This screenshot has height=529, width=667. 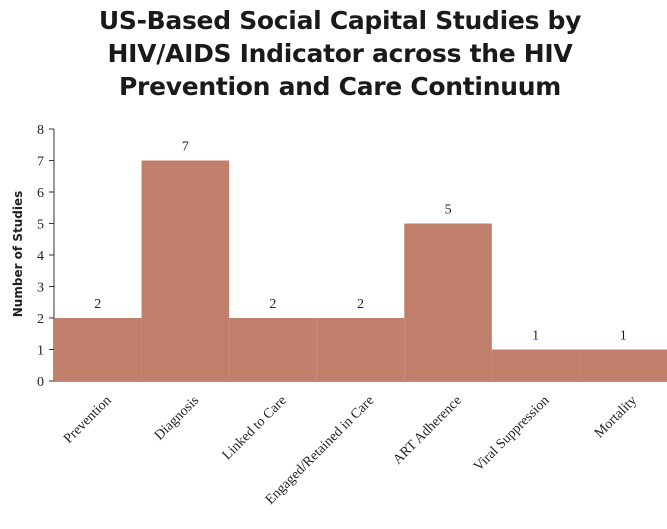 What do you see at coordinates (87, 419) in the screenshot?
I see `category-label: Prevention` at bounding box center [87, 419].